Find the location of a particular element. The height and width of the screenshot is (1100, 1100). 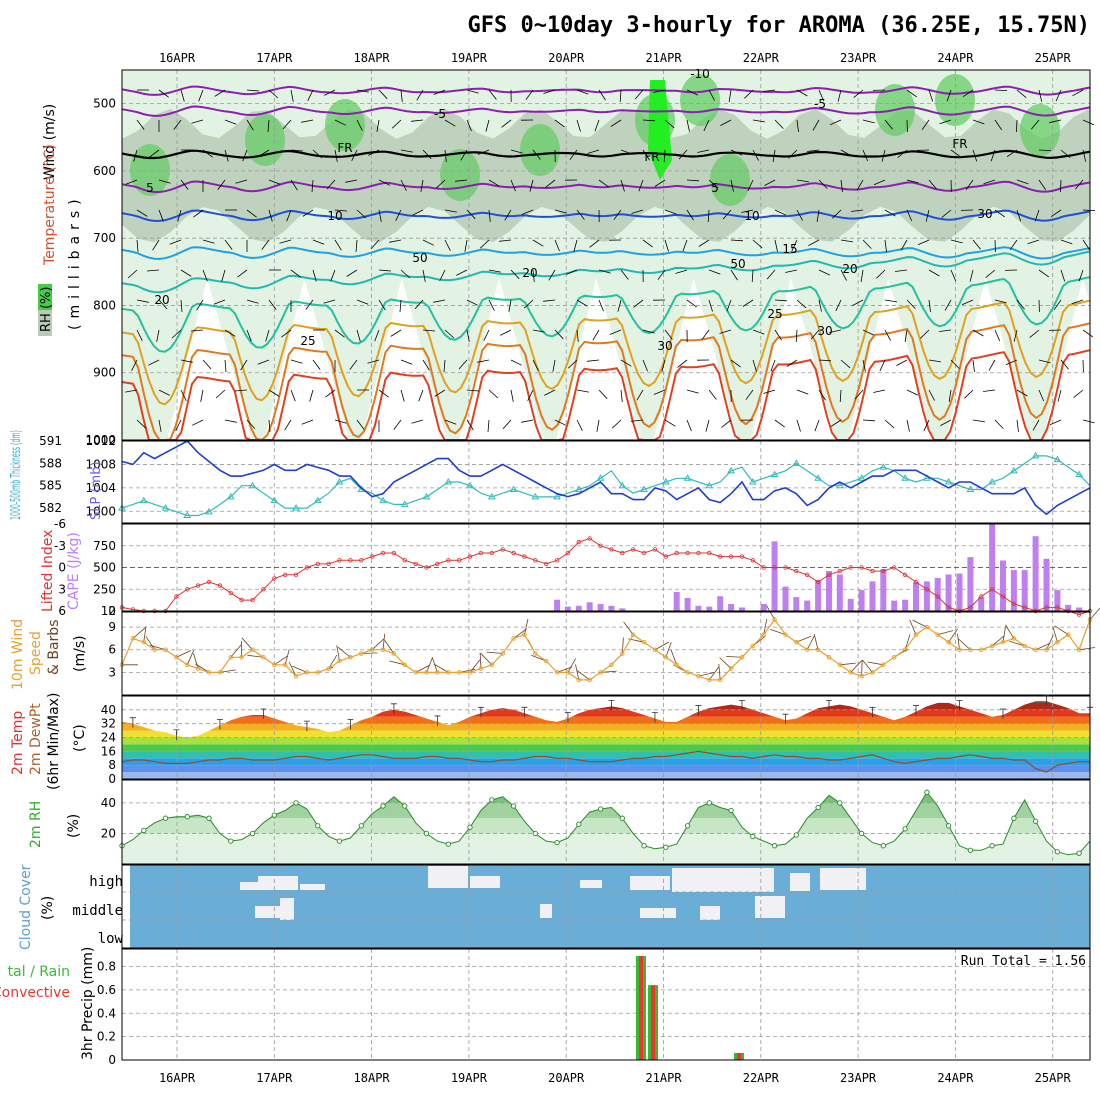

temp-band is located at coordinates (606, 741).